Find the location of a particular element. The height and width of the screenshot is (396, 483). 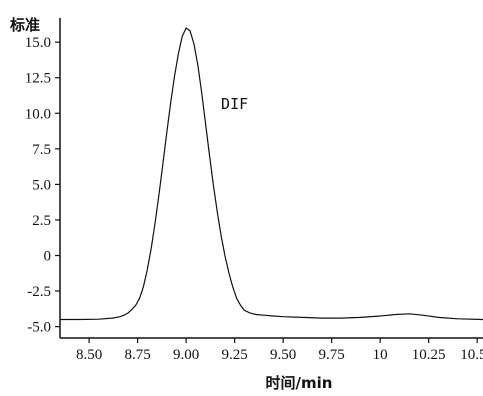

y-tick-label: 10.0 is located at coordinates (38, 114).